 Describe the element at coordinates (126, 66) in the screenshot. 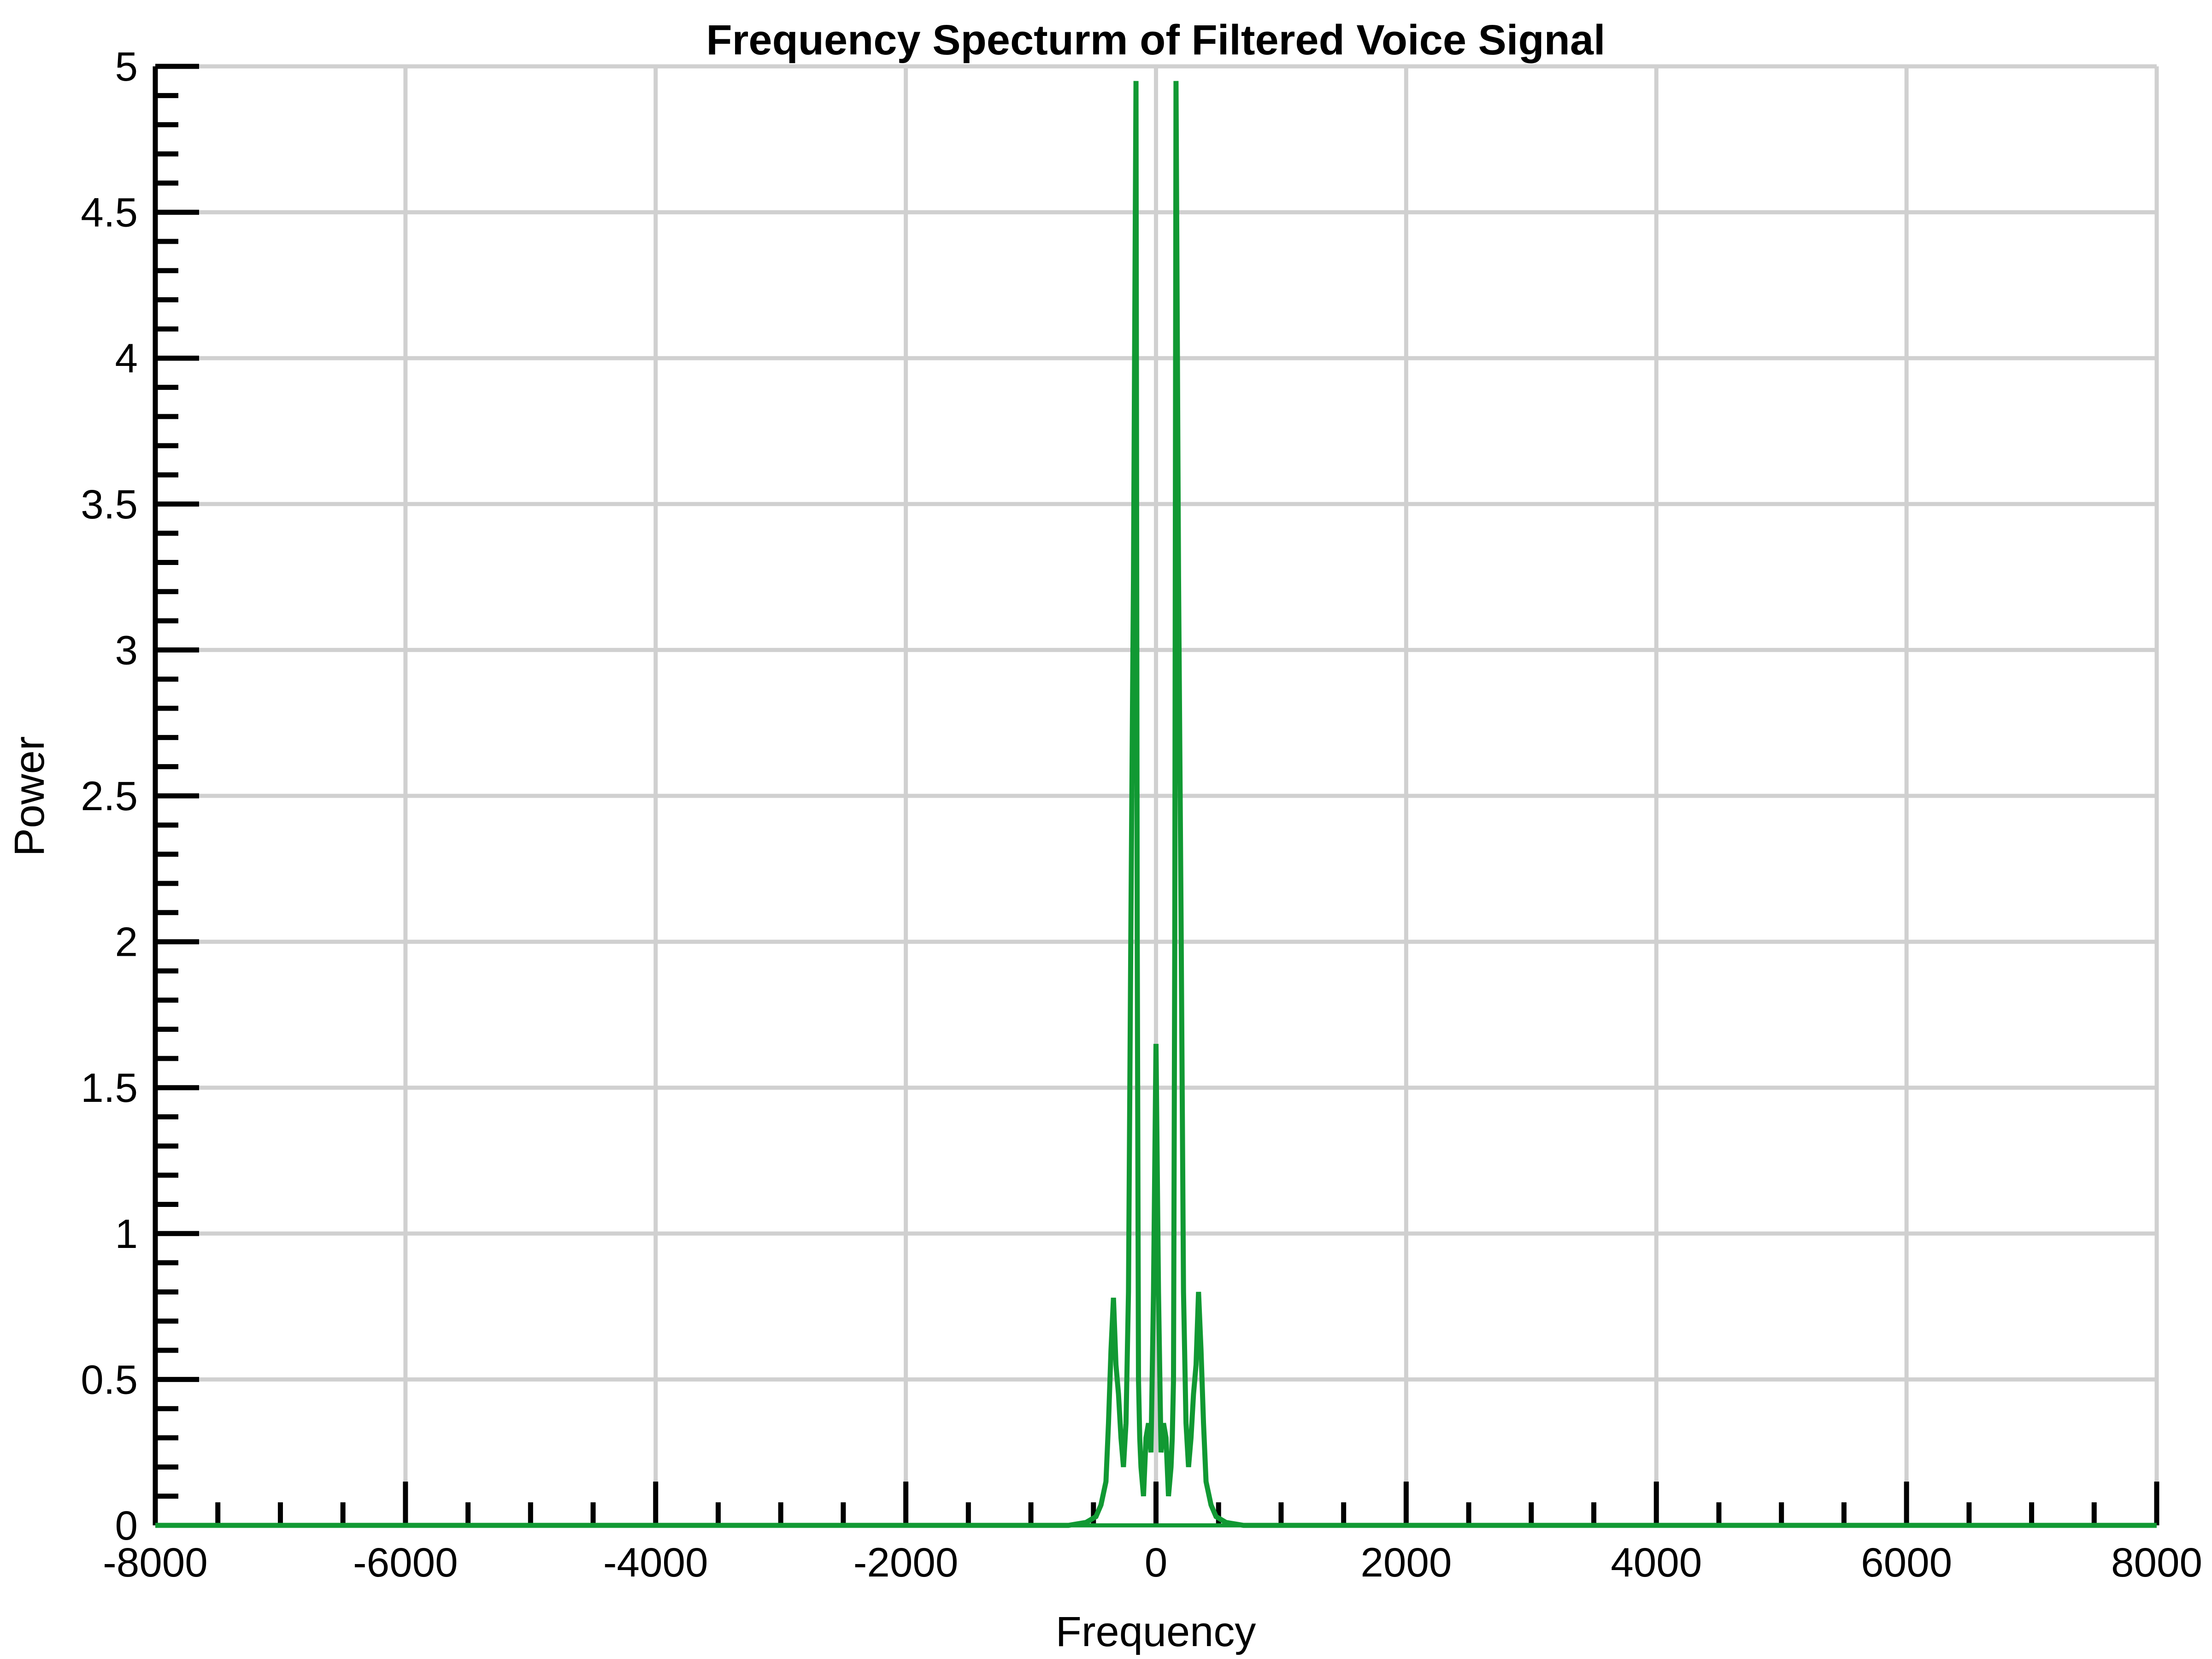

I see `y-tick-label: 5` at that location.